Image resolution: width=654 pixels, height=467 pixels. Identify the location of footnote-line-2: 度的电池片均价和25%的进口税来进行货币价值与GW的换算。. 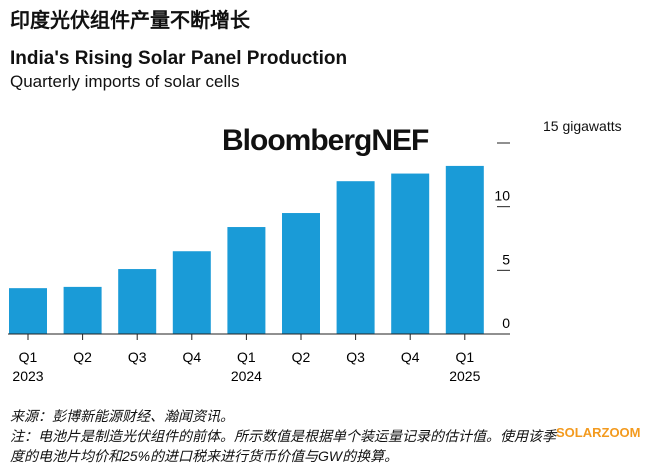
(204, 456).